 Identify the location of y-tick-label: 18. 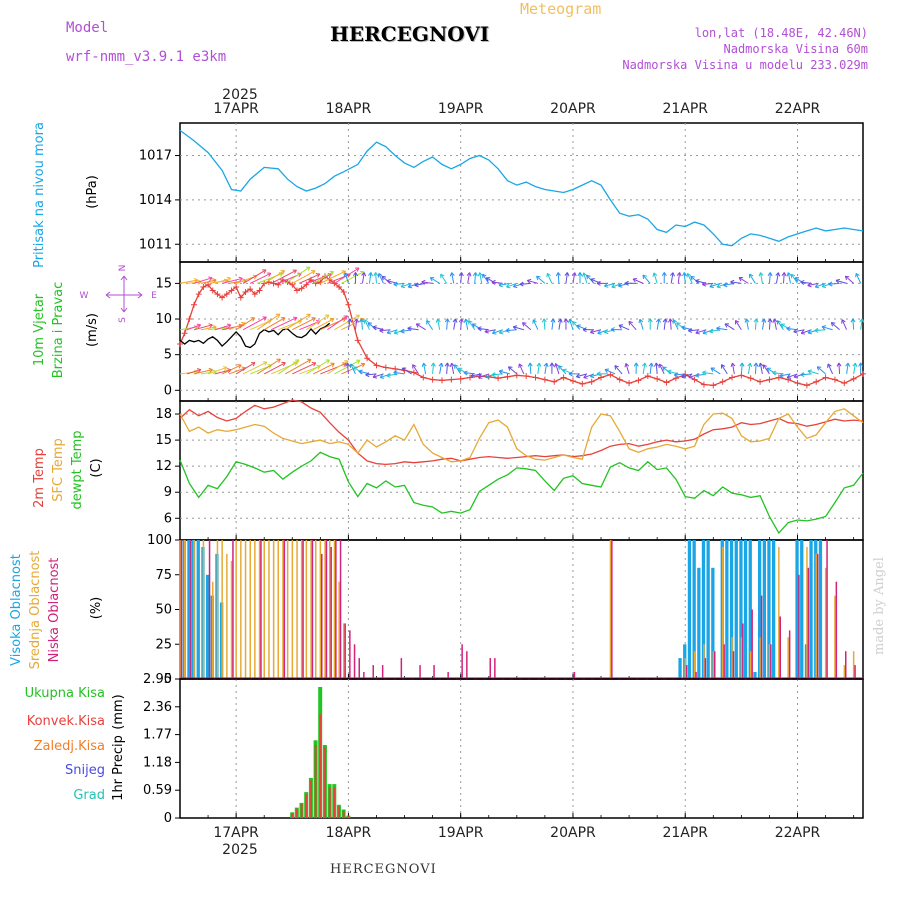
(163, 414).